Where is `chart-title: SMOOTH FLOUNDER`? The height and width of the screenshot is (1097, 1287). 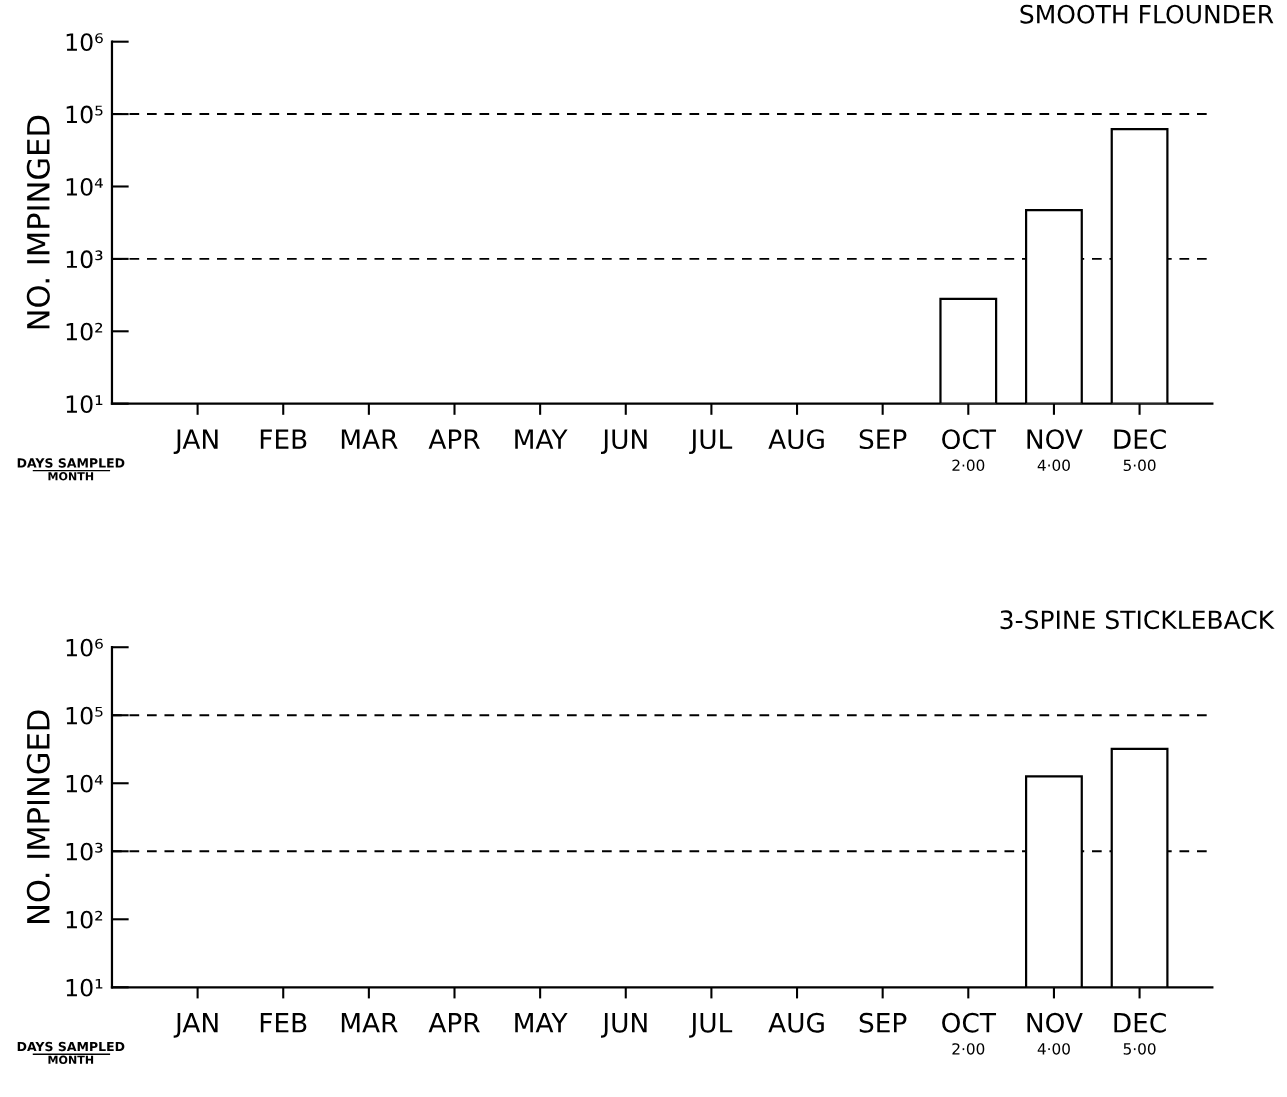
chart-title: SMOOTH FLOUNDER is located at coordinates (1147, 14).